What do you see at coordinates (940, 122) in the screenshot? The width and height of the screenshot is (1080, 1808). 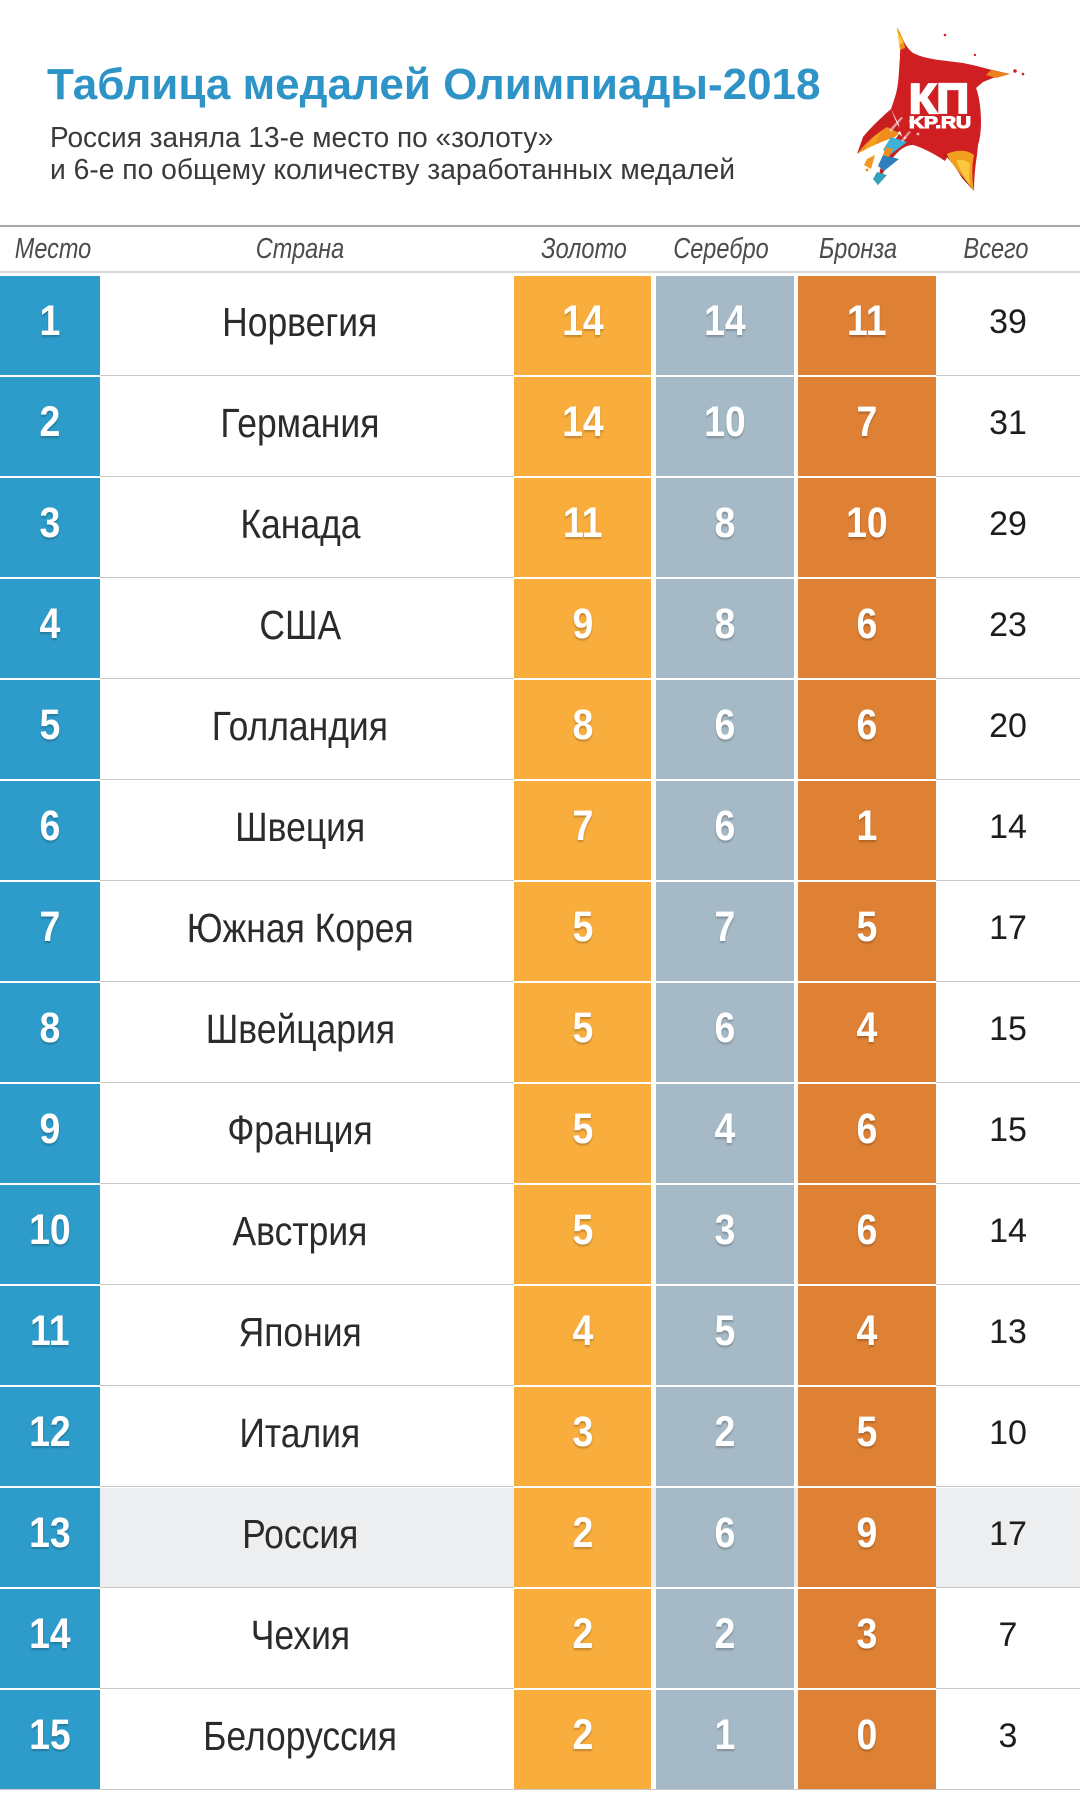 I see `svg-text: KP.RU` at bounding box center [940, 122].